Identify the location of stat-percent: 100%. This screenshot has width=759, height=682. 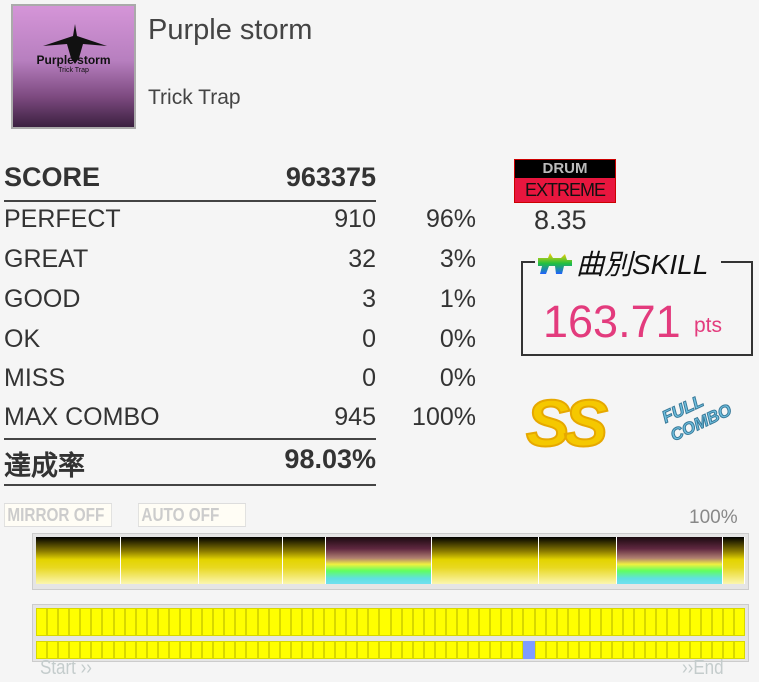
(444, 417).